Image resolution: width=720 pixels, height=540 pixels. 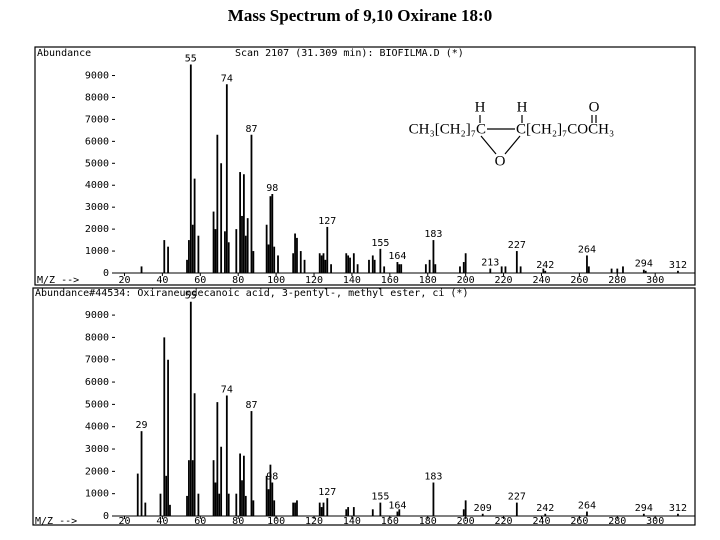 I want to click on chart-header: Scan 2107 (31.309 min): BIOFILMA.D (*), so click(x=349, y=53).